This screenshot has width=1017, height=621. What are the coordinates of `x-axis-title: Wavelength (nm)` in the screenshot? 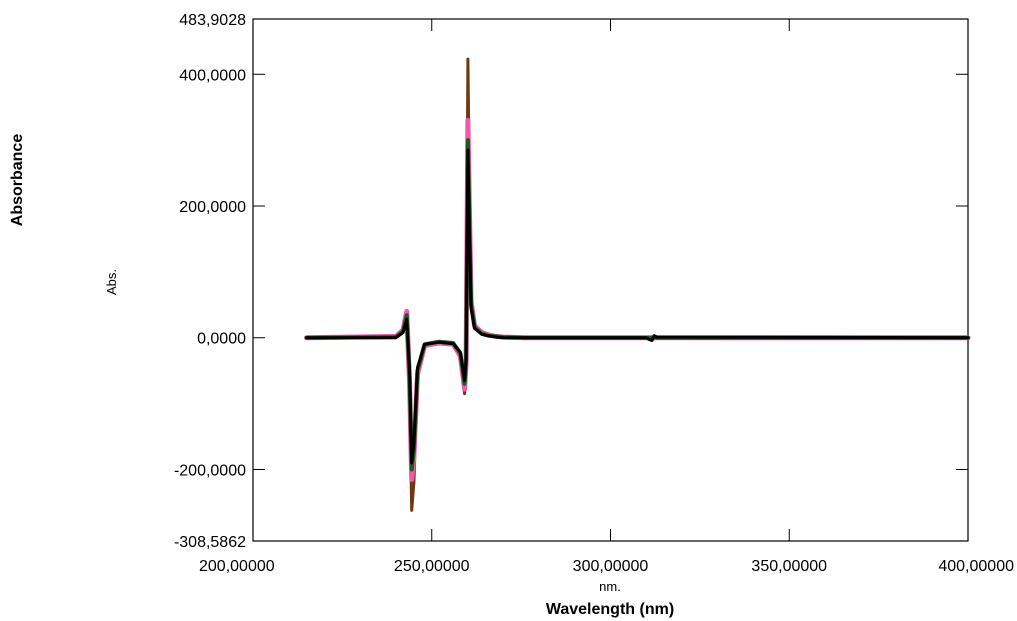 It's located at (610, 609).